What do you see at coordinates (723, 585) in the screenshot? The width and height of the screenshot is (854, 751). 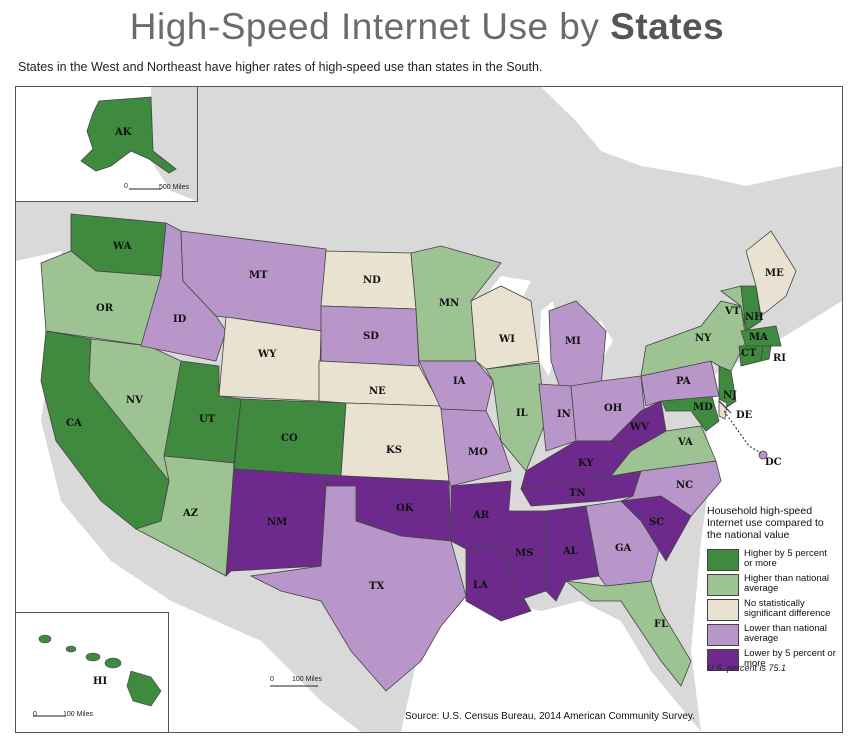 I see `legend-swatch-higher` at bounding box center [723, 585].